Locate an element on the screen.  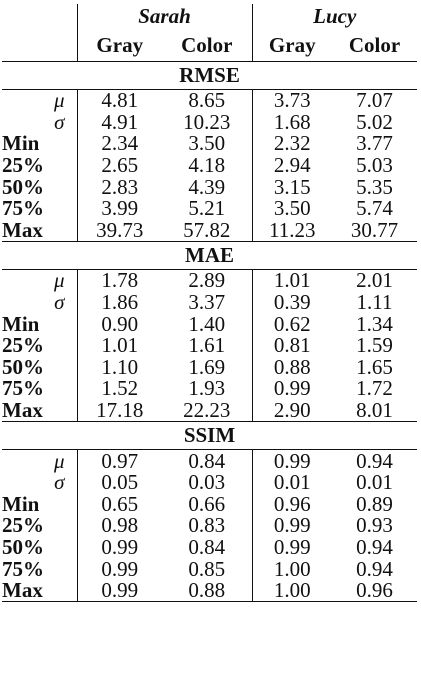
value-cell: 39.73 is located at coordinates (119, 230).